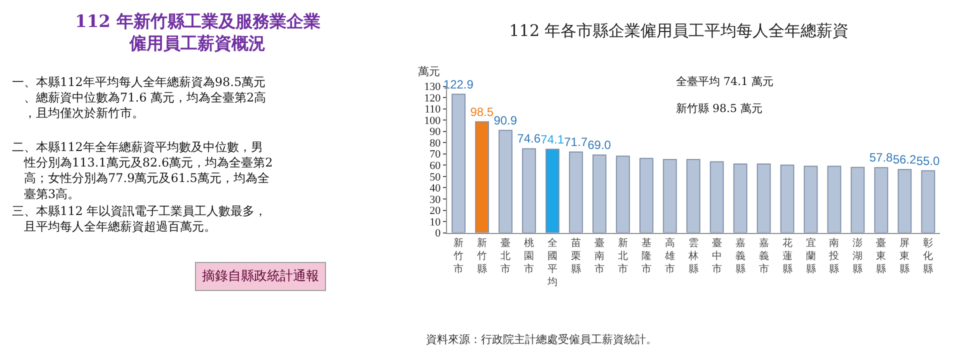 This screenshot has width=963, height=352. Describe the element at coordinates (692, 256) in the screenshot. I see `x-tick-label: 雲林縣` at that location.